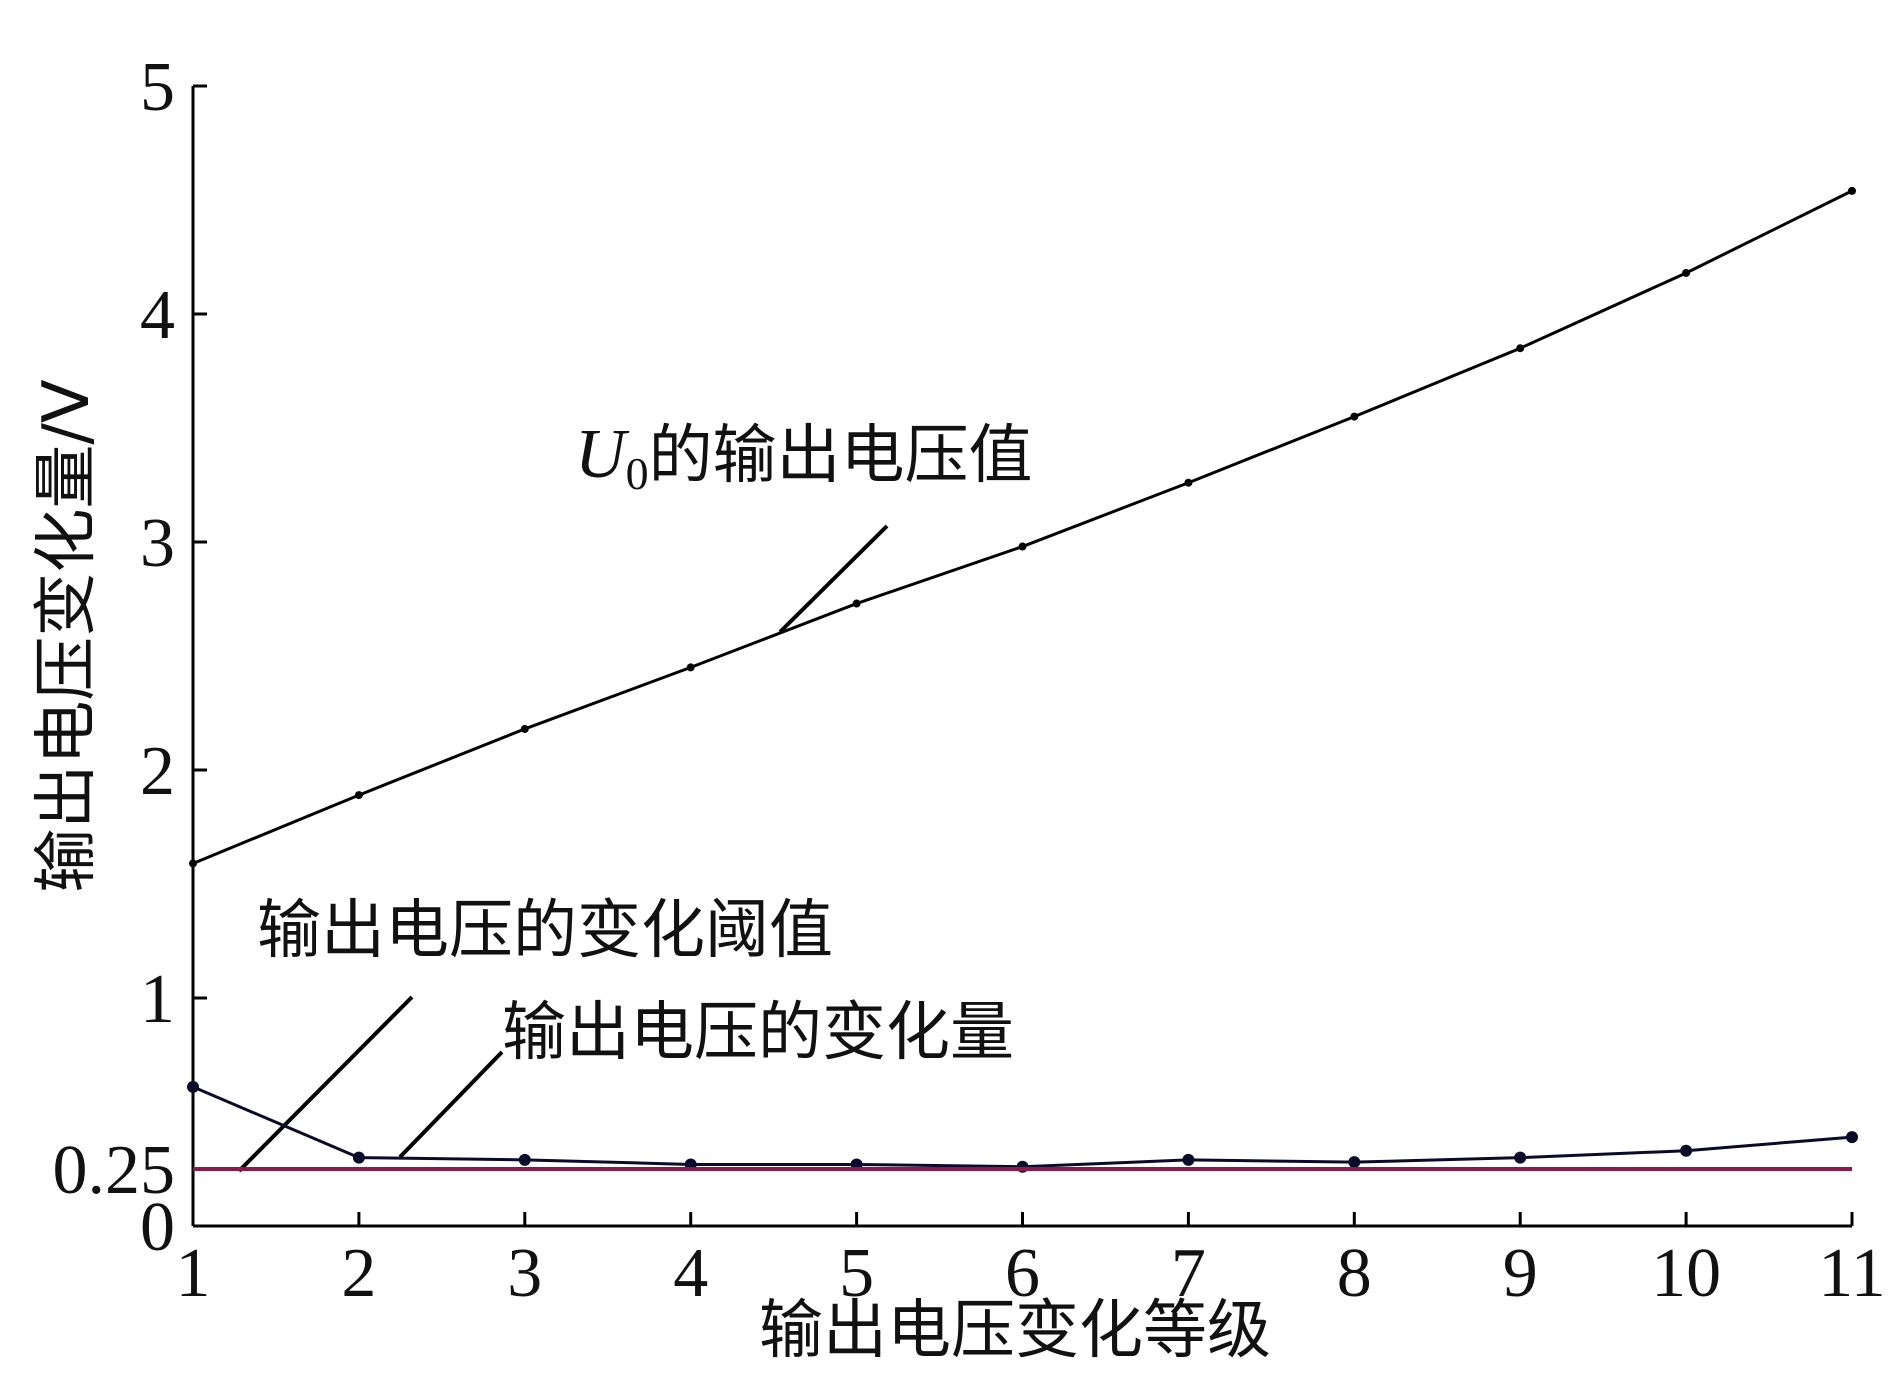  I want to click on y-axis-label: 输出电压变化量/V, so click(67, 636).